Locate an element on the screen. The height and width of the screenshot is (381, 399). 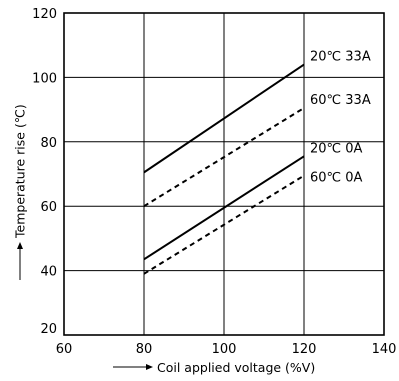
x-axis-arrowhead is located at coordinates (149, 367).